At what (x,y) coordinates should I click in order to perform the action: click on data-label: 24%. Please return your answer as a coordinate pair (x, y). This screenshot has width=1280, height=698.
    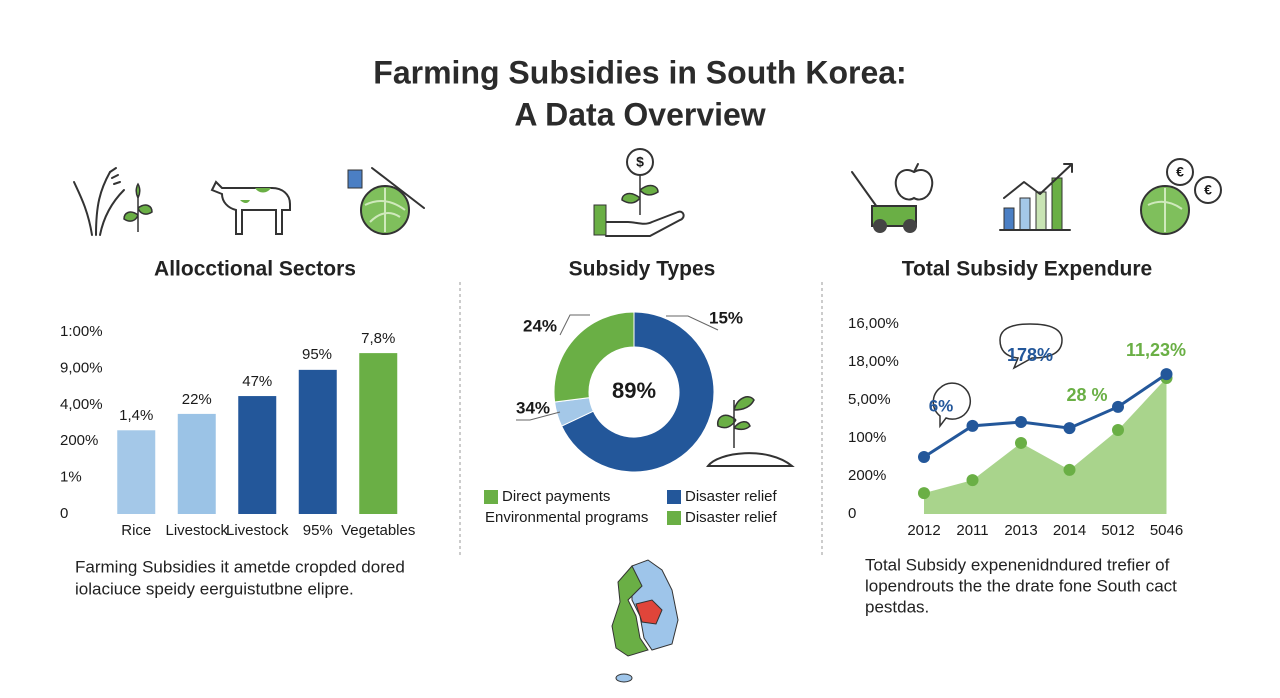
    Looking at the image, I should click on (540, 325).